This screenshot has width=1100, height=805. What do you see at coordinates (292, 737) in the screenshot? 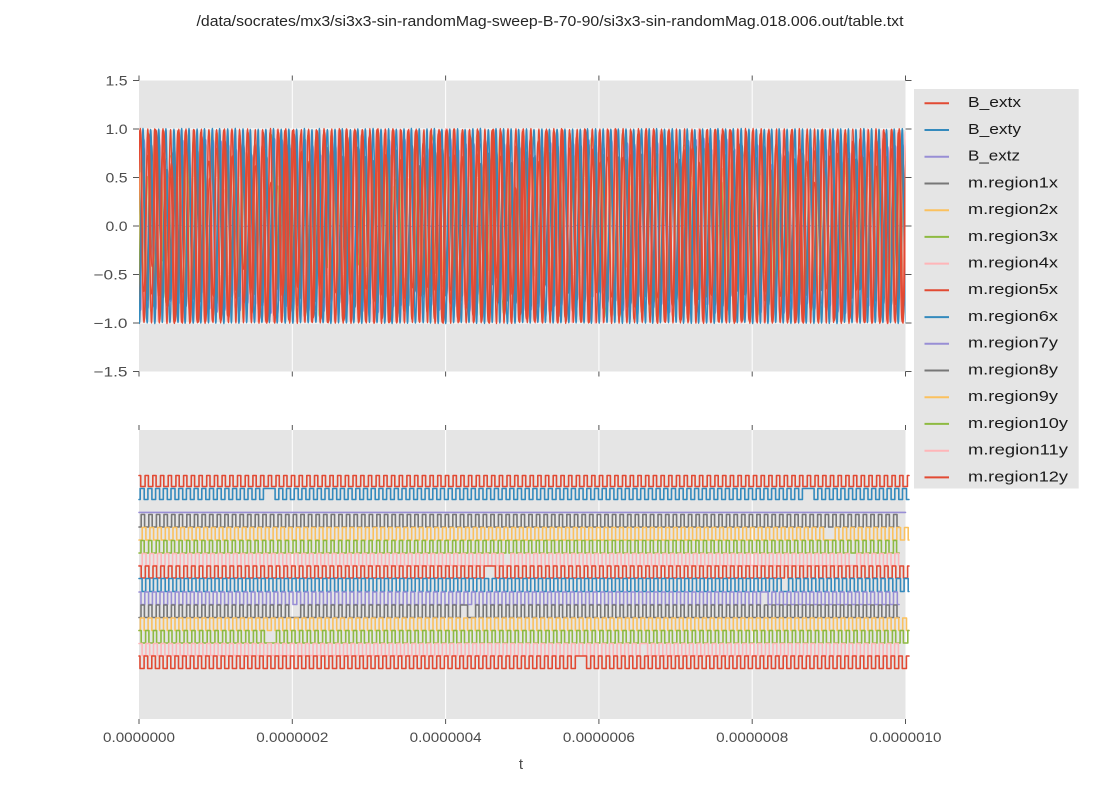
I see `svg-text: 0.0000002` at bounding box center [292, 737].